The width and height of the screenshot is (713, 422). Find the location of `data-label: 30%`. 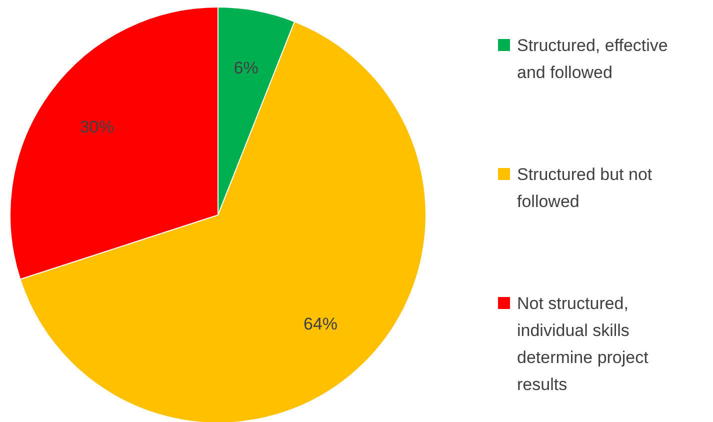

data-label: 30% is located at coordinates (97, 126).